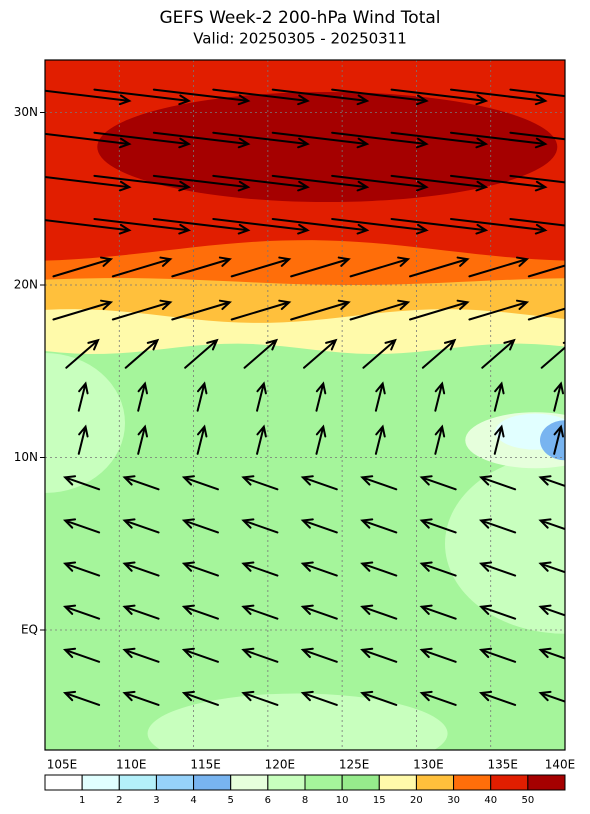 Image resolution: width=590 pixels, height=814 pixels. Describe the element at coordinates (527, 800) in the screenshot. I see `colorbar-label: 50` at that location.